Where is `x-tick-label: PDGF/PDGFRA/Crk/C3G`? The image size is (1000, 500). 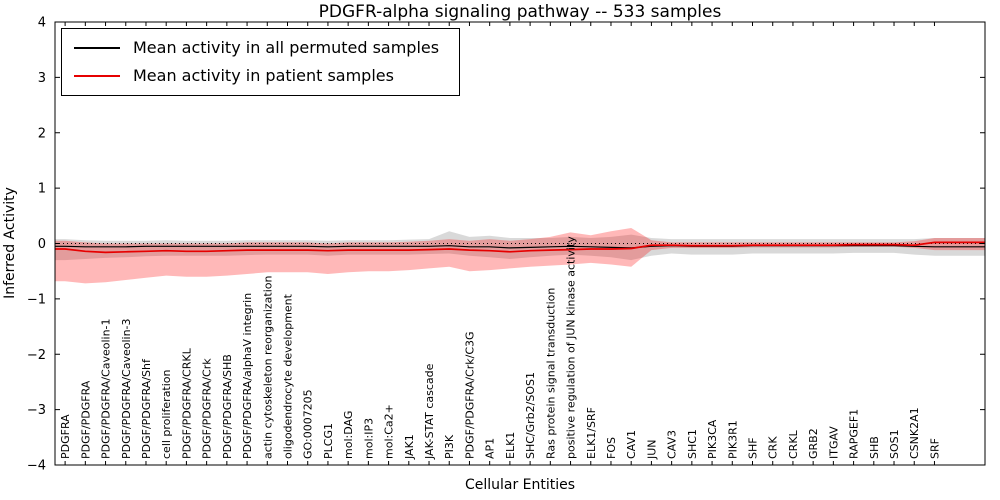
x-tick-label: PDGF/PDGFRA/Crk/C3G is located at coordinates (470, 395).